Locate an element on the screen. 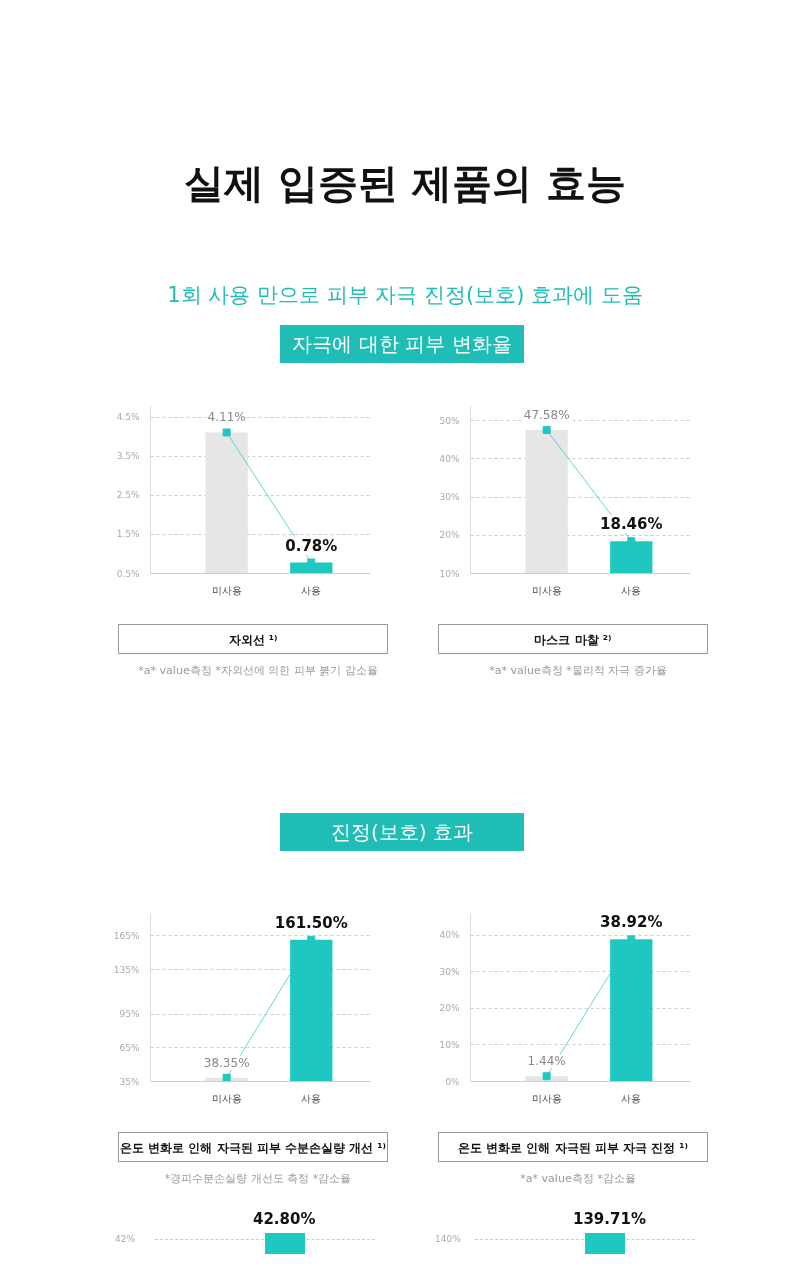 The image size is (800, 1280). data-label: 1.44% is located at coordinates (546, 1061).